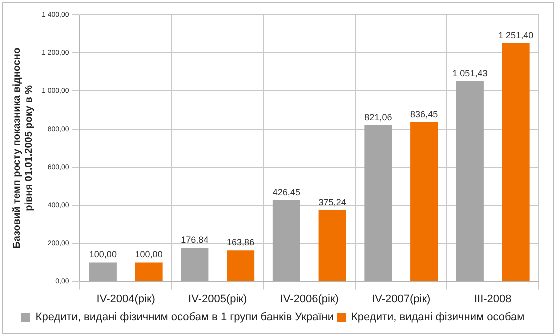 This screenshot has height=336, width=556. Describe the element at coordinates (438, 318) in the screenshot. I see `legend-label: Кредити, видані фізичним особам` at that location.